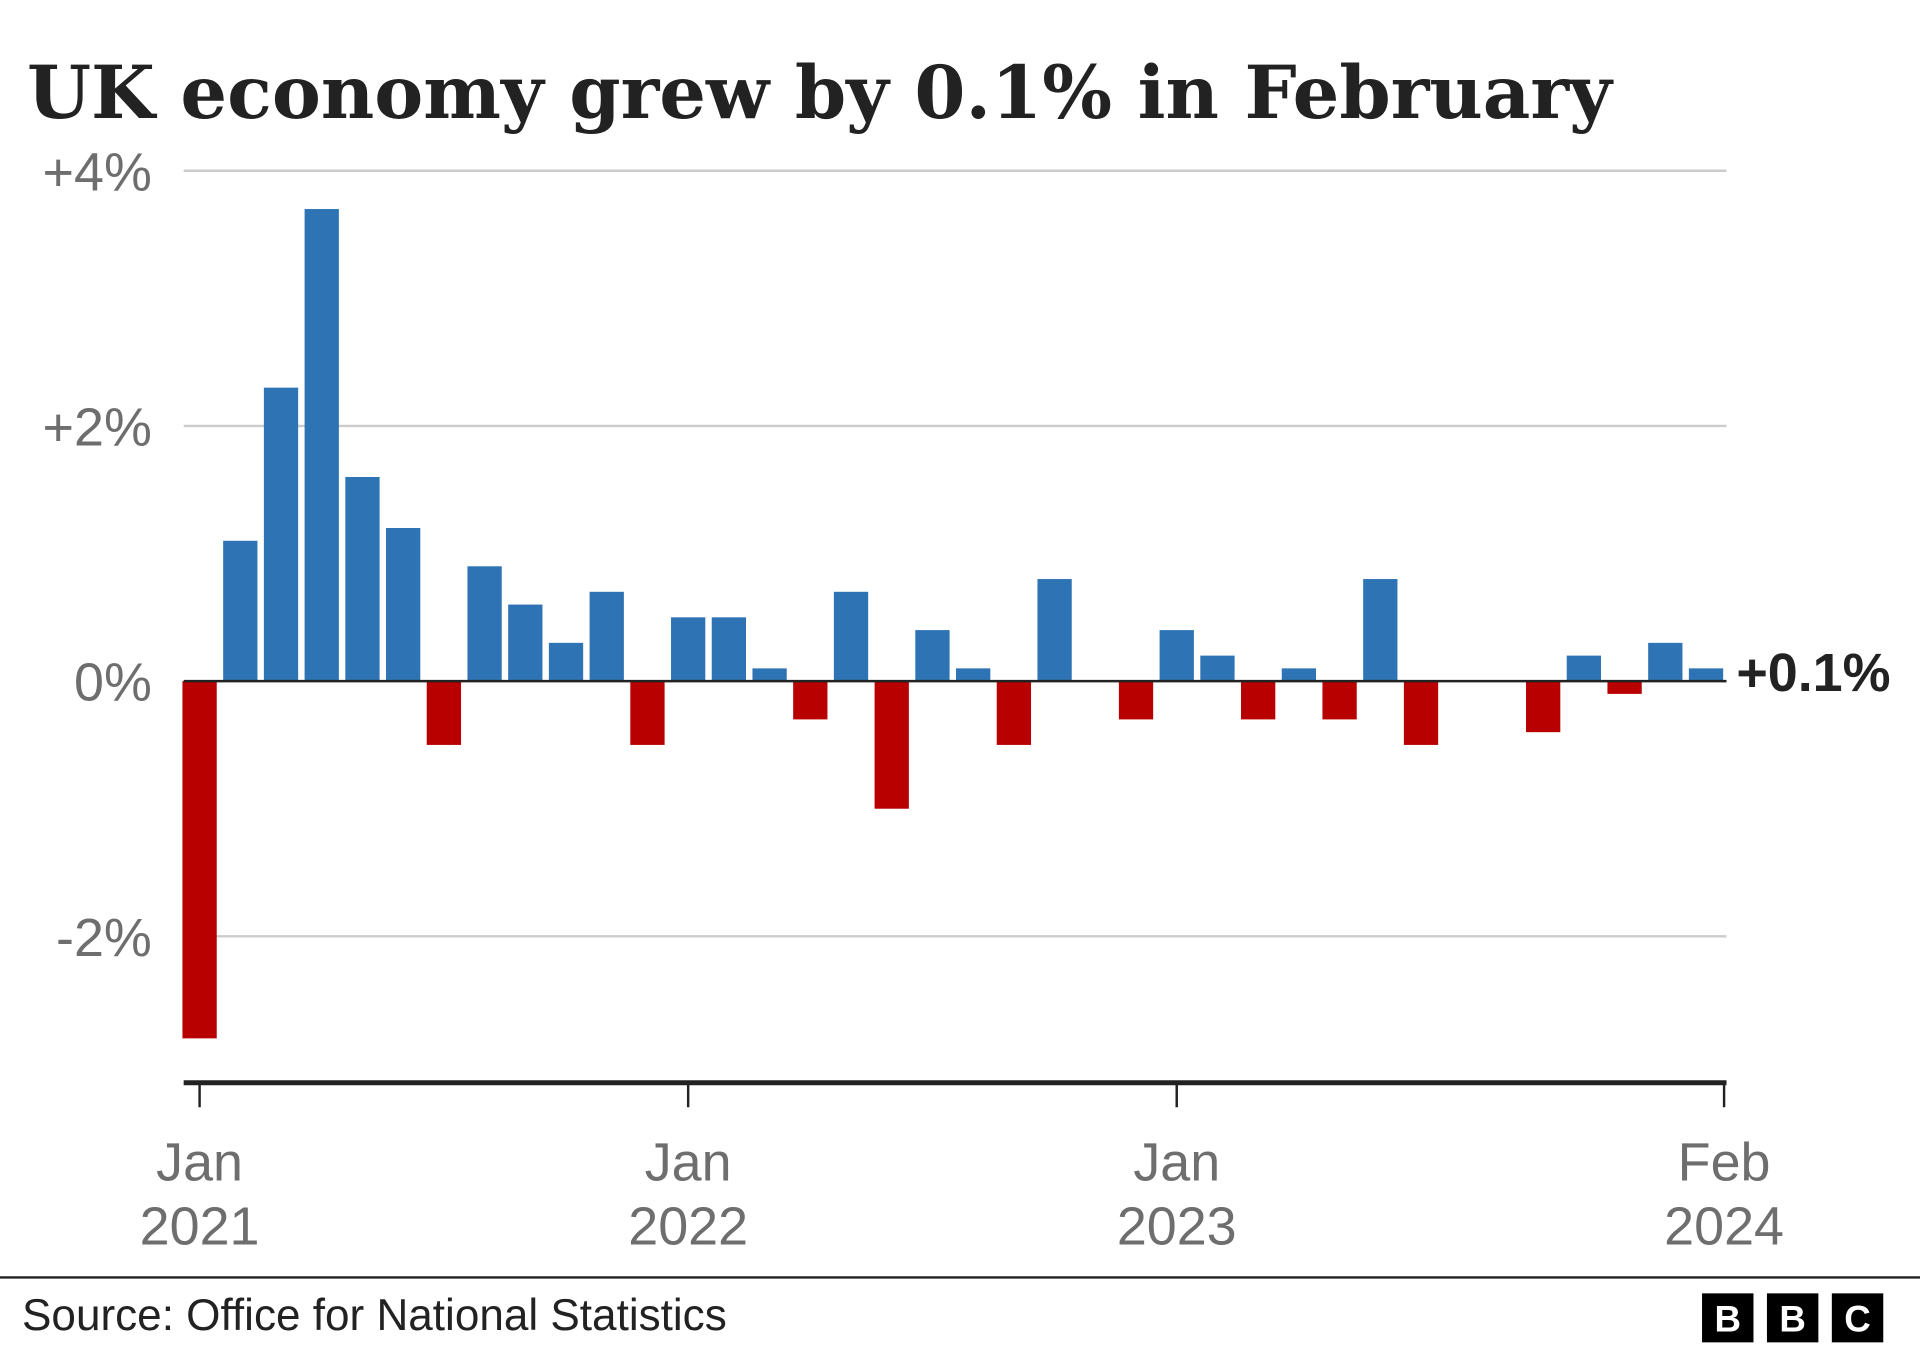 The image size is (1920, 1350). I want to click on bar-may-2021, so click(362, 579).